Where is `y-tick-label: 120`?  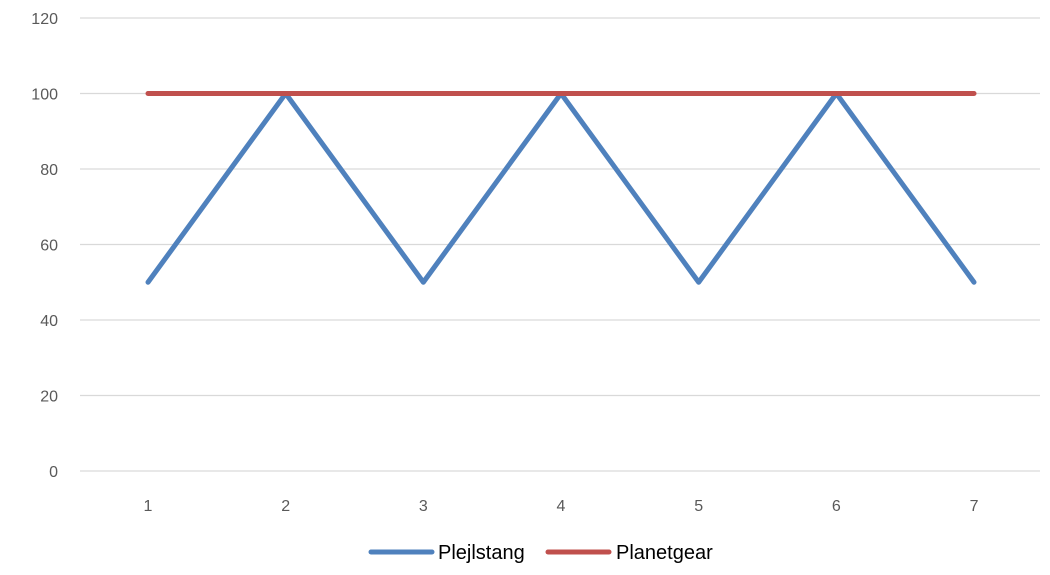 y-tick-label: 120 is located at coordinates (44, 19).